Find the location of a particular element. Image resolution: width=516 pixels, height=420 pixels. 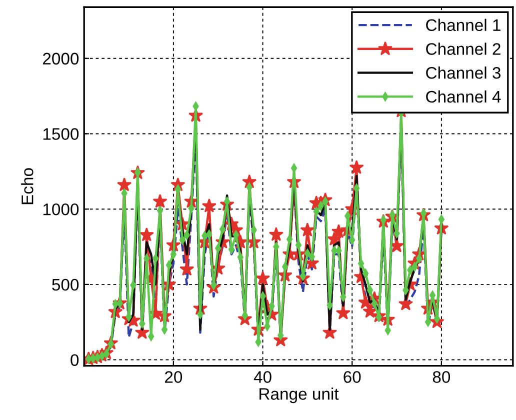

y-tick-label: 0 is located at coordinates (74, 360).